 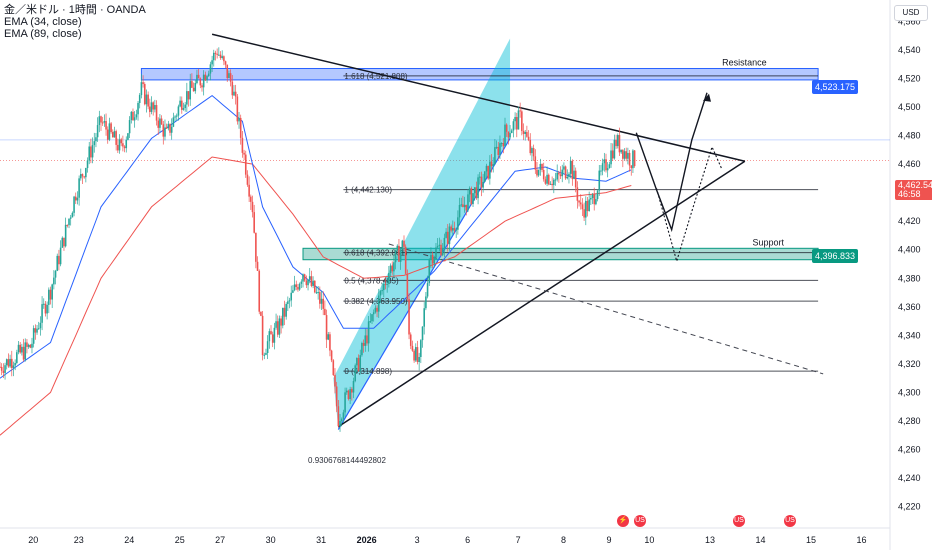 What do you see at coordinates (375, 76) in the screenshot?
I see `fib-level-label: 1.618 (4,521.808)` at bounding box center [375, 76].